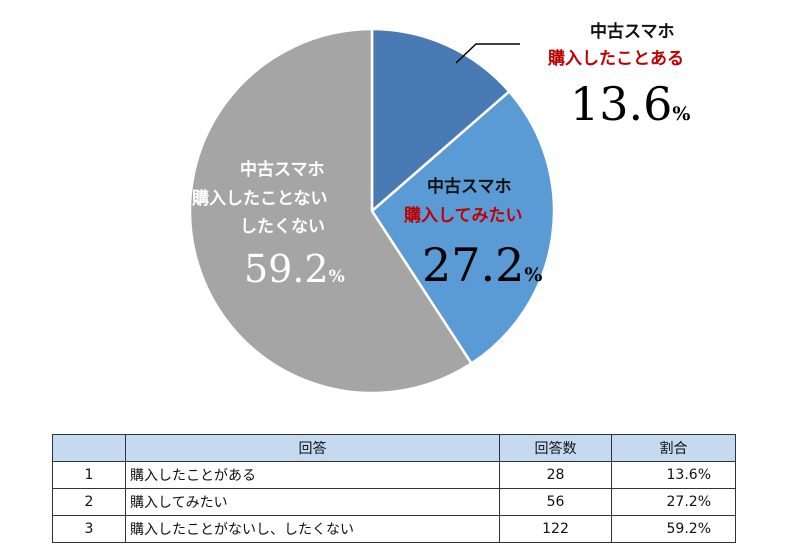 Image resolution: width=786 pixels, height=554 pixels. I want to click on row-no: 1, so click(89, 475).